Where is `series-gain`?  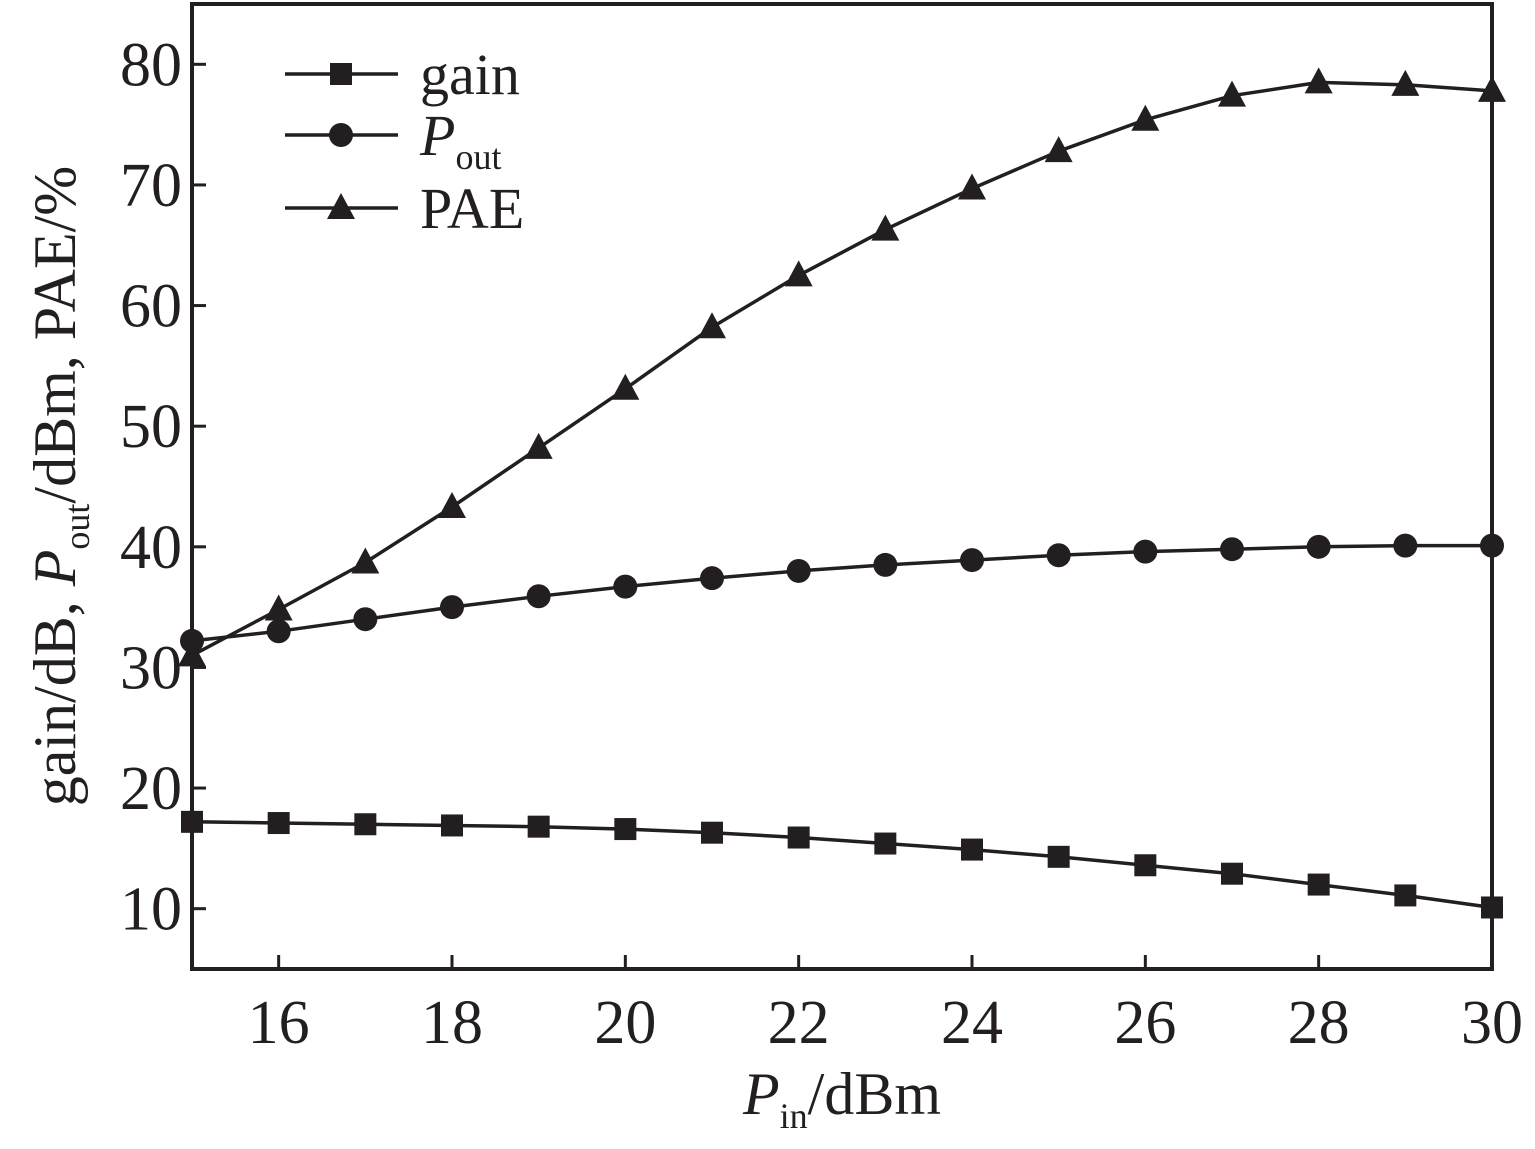
series-gain is located at coordinates (842, 864).